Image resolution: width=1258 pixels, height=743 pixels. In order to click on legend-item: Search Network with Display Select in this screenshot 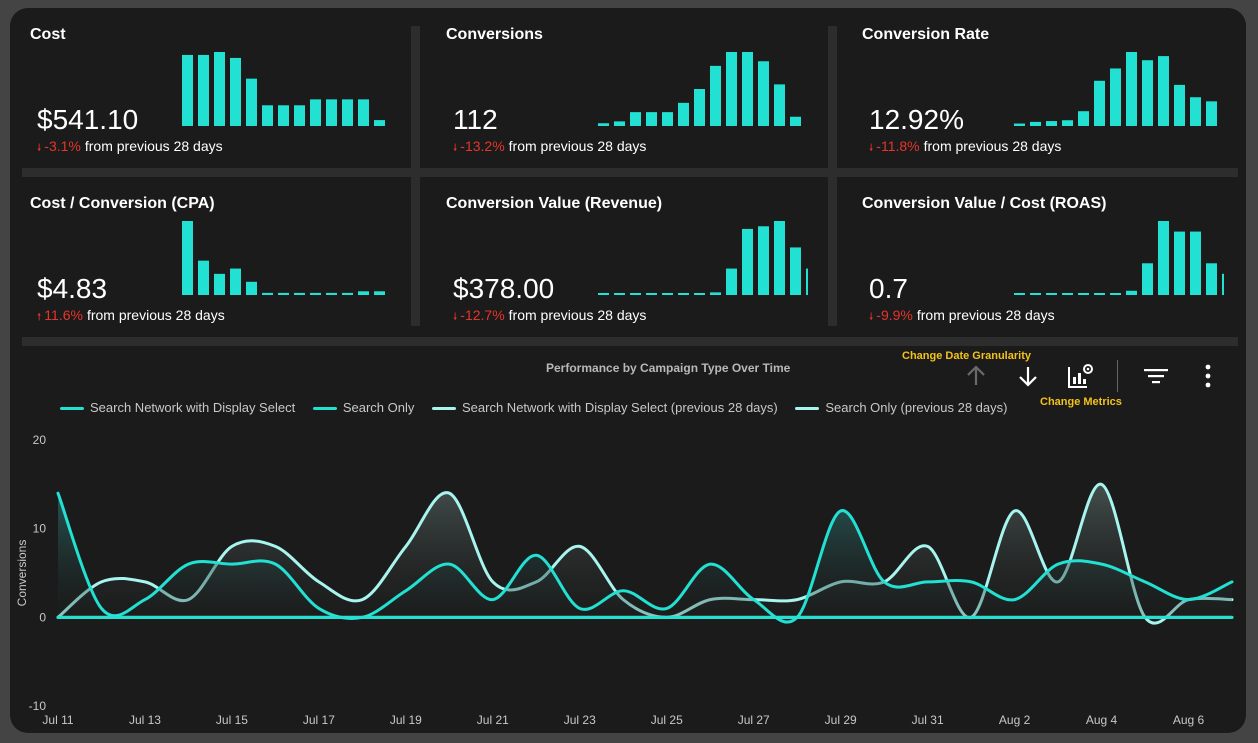, I will do `click(177, 407)`.